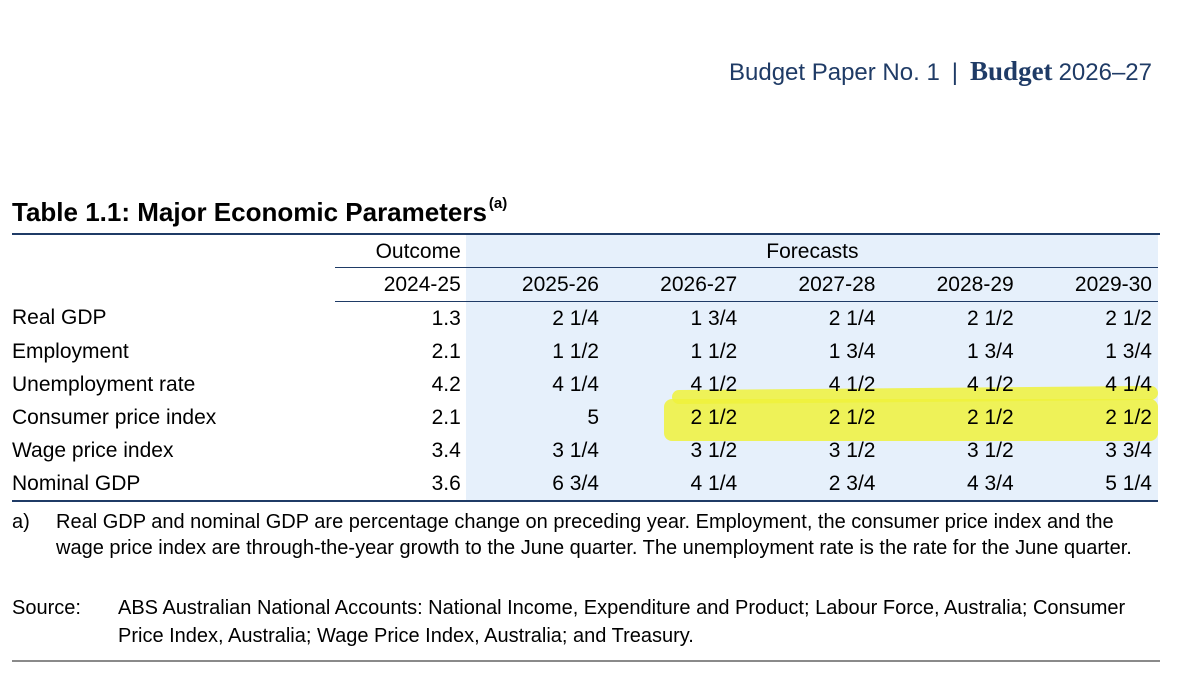  What do you see at coordinates (911, 420) in the screenshot?
I see `highlighter-mark-cpi` at bounding box center [911, 420].